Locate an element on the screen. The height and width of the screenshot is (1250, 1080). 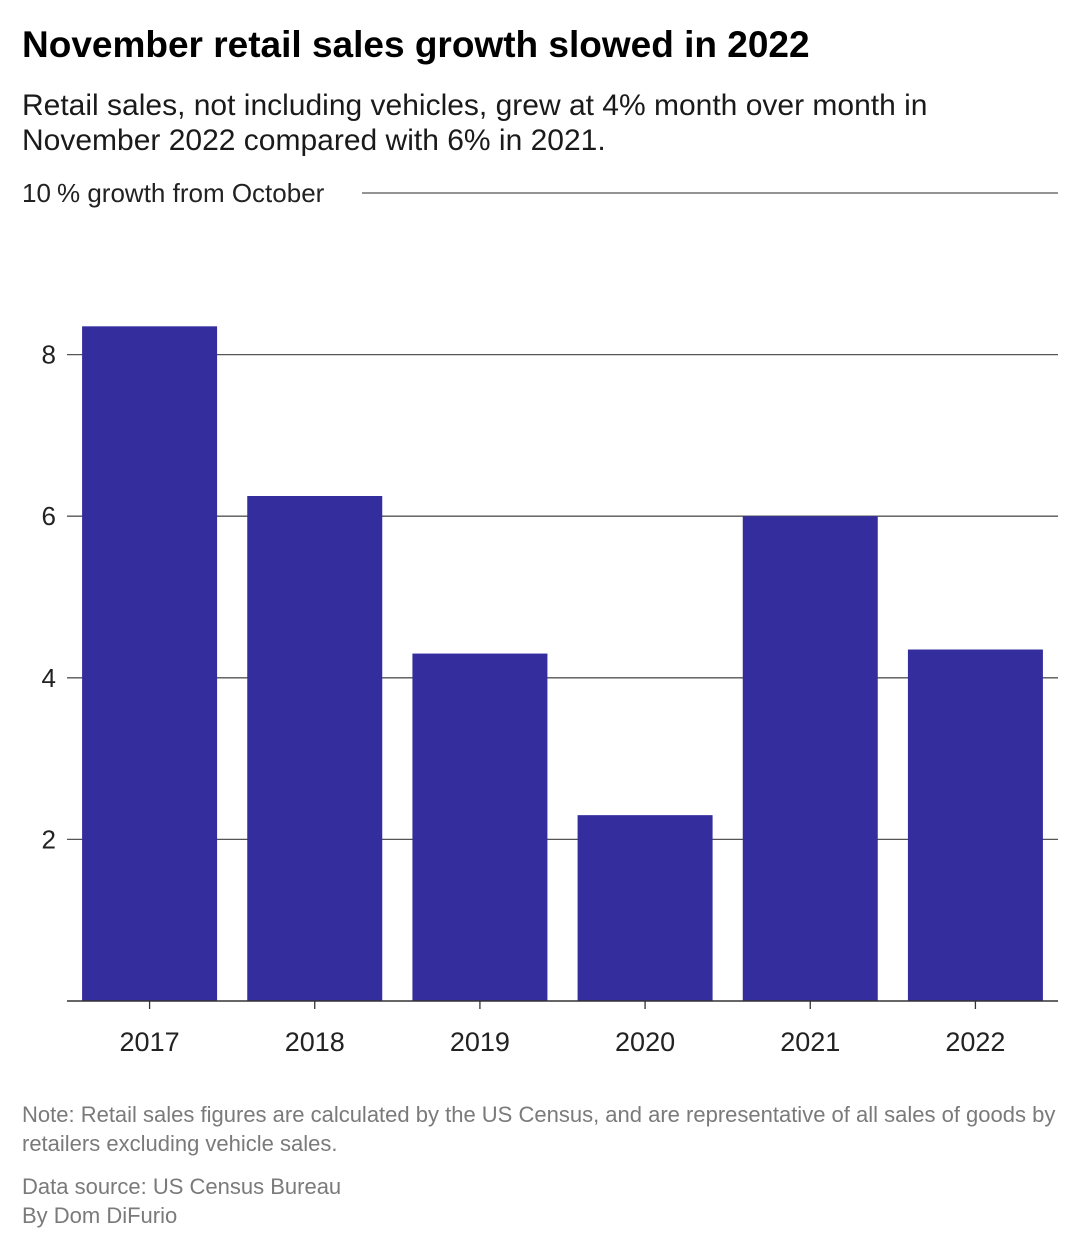
x-tick-label: 2019 is located at coordinates (480, 1042).